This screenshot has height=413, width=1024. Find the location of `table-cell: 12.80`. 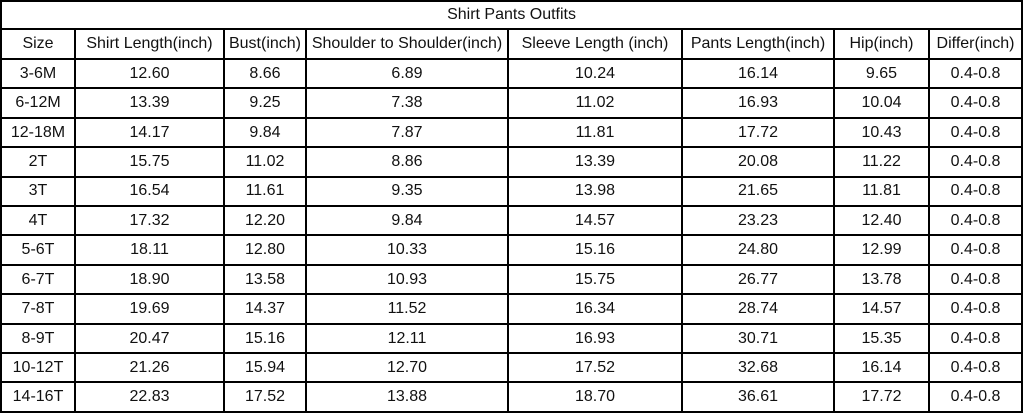

table-cell: 12.80 is located at coordinates (265, 250).